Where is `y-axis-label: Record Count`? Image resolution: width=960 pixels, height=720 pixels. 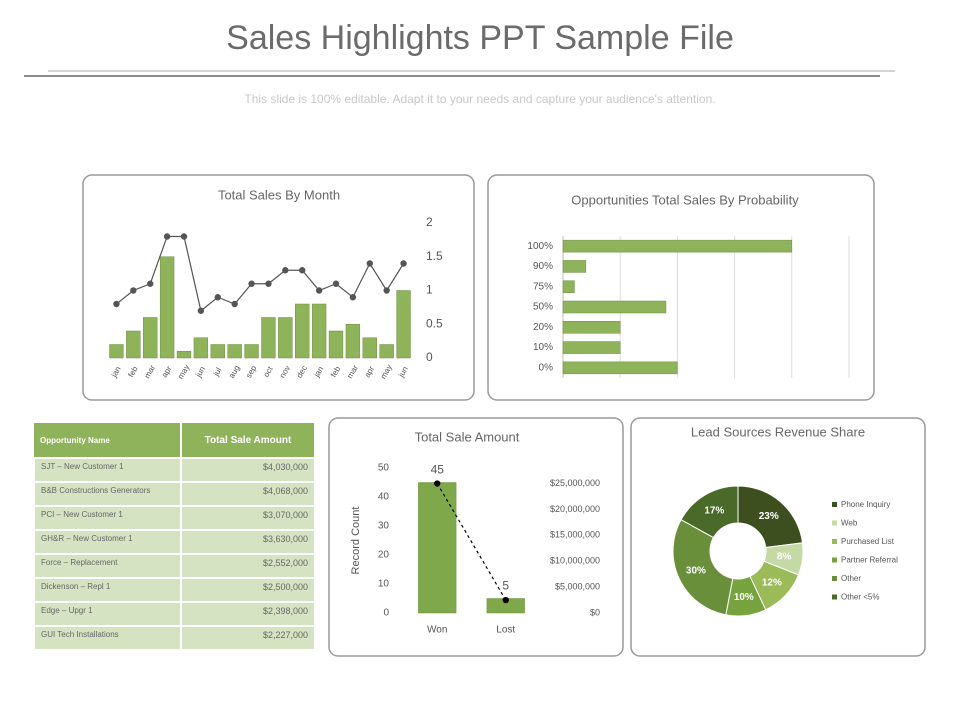 y-axis-label: Record Count is located at coordinates (356, 541).